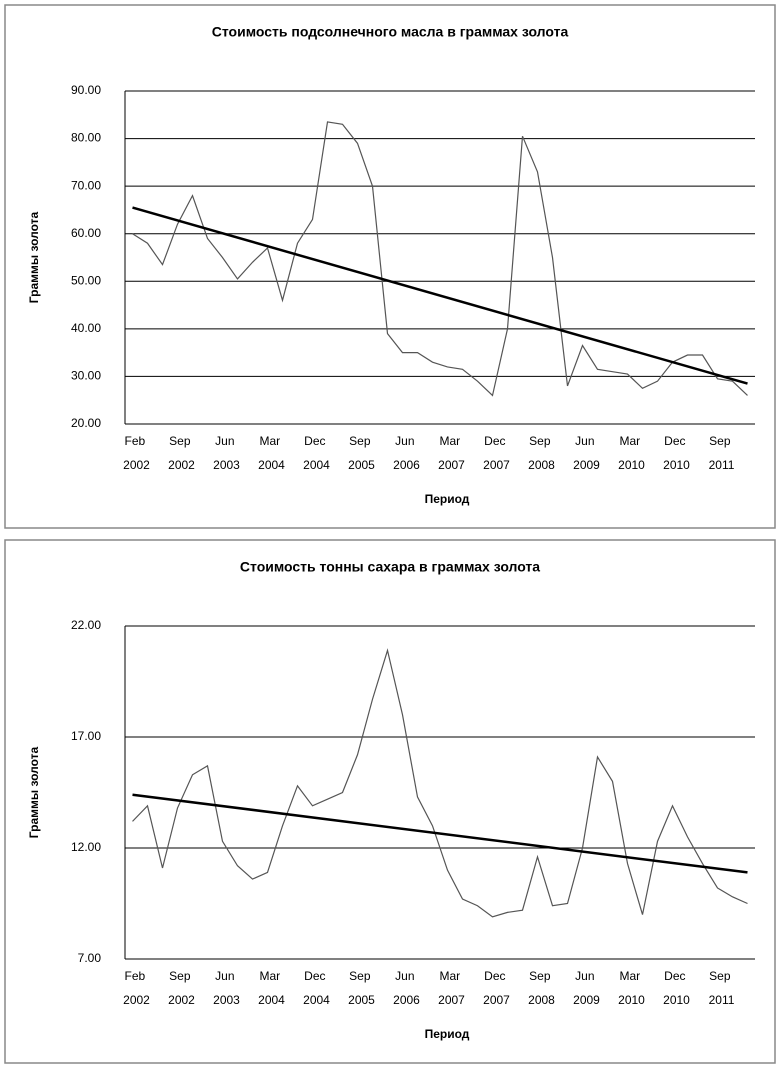 Image resolution: width=780 pixels, height=1070 pixels. Describe the element at coordinates (86, 625) in the screenshot. I see `y-tick-label: 22.00` at that location.